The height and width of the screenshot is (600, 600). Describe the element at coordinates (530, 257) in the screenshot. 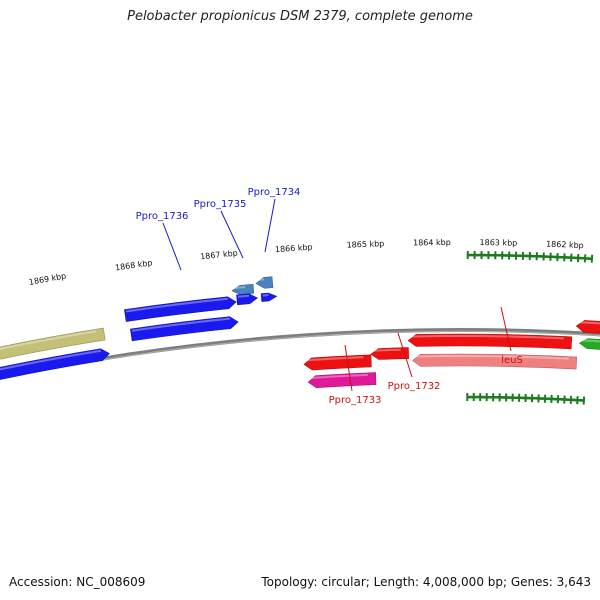

I see `outer-scale-ticks` at that location.